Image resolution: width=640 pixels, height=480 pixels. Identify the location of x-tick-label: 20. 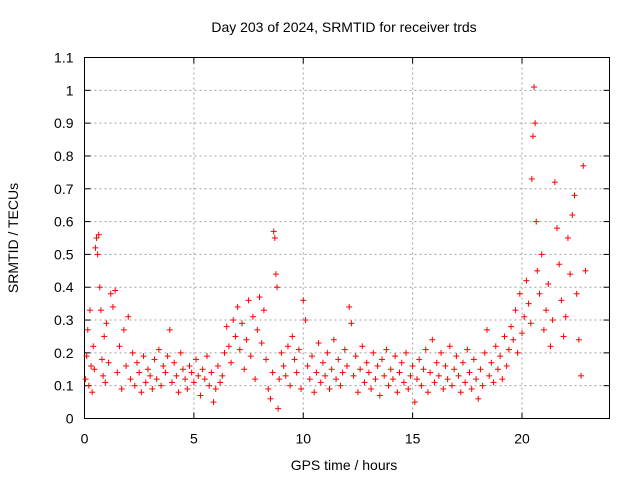
(522, 439).